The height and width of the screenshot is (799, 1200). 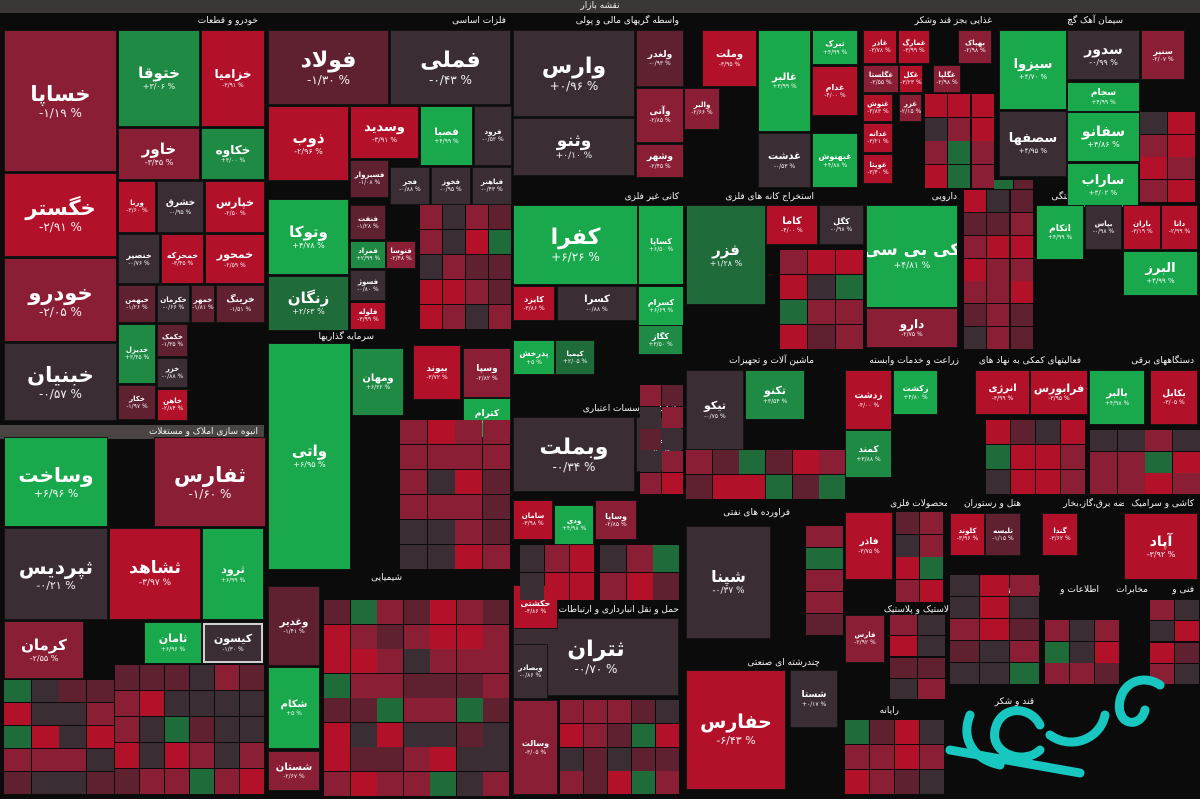 What do you see at coordinates (172, 373) in the screenshot?
I see `treemap-tile: خزر -۰/۸۸ %` at bounding box center [172, 373].